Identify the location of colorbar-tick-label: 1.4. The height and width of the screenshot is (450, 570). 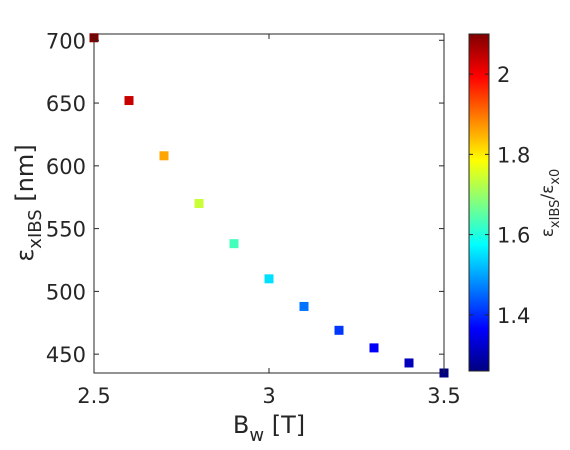
(513, 316).